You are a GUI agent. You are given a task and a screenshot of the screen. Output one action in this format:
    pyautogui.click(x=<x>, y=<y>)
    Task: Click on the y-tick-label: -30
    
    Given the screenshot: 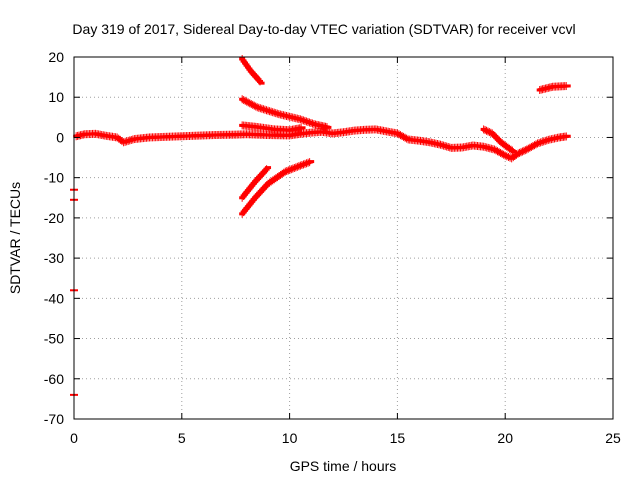 What is the action you would take?
    pyautogui.click(x=54, y=258)
    